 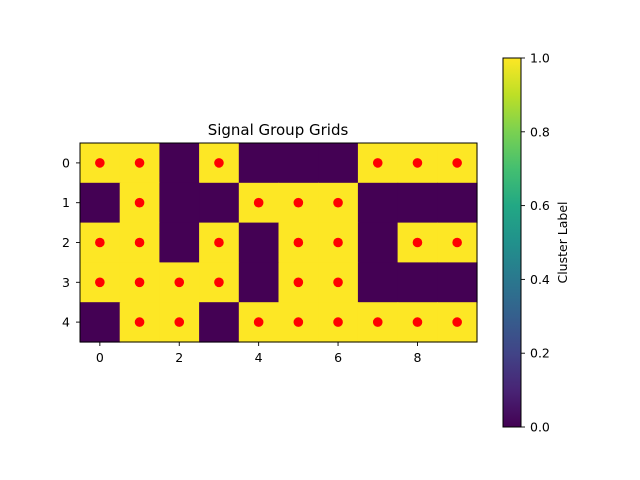 I want to click on x-tick-label: 6, so click(x=338, y=357).